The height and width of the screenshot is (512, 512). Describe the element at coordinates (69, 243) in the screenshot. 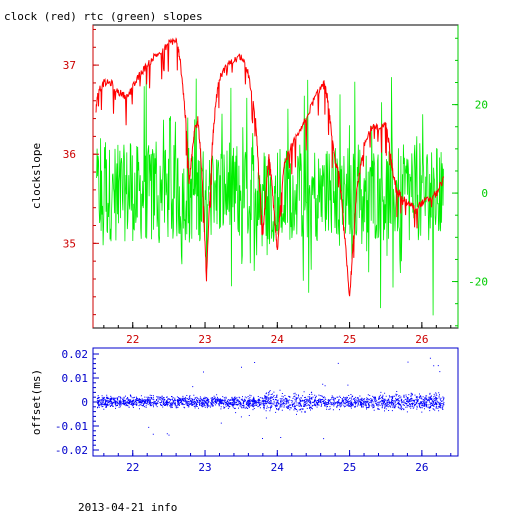

I see `slopes-left-tick-label: 35` at that location.